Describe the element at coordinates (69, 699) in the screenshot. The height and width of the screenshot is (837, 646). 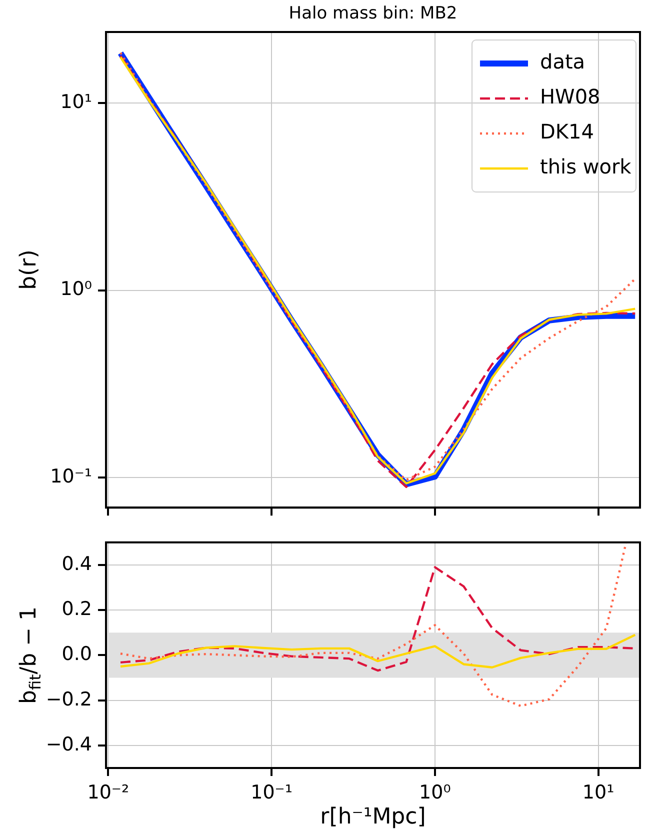
I see `y-tick-label: −0.2` at that location.